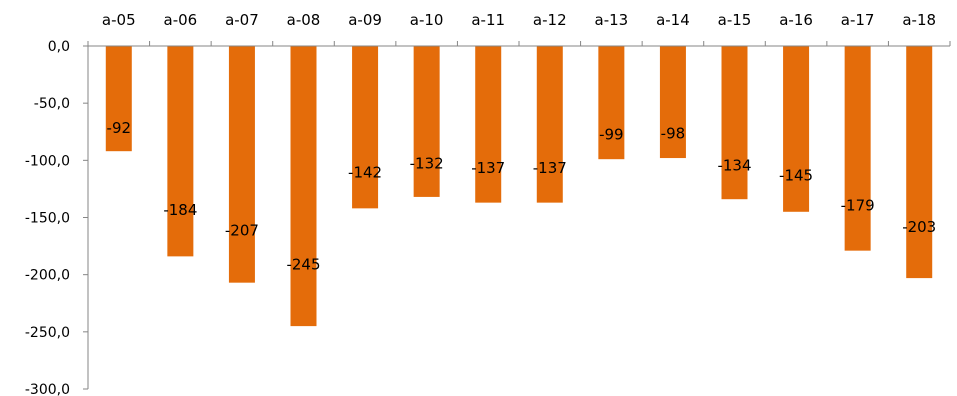  I want to click on x-category-label: a-16, so click(796, 20).